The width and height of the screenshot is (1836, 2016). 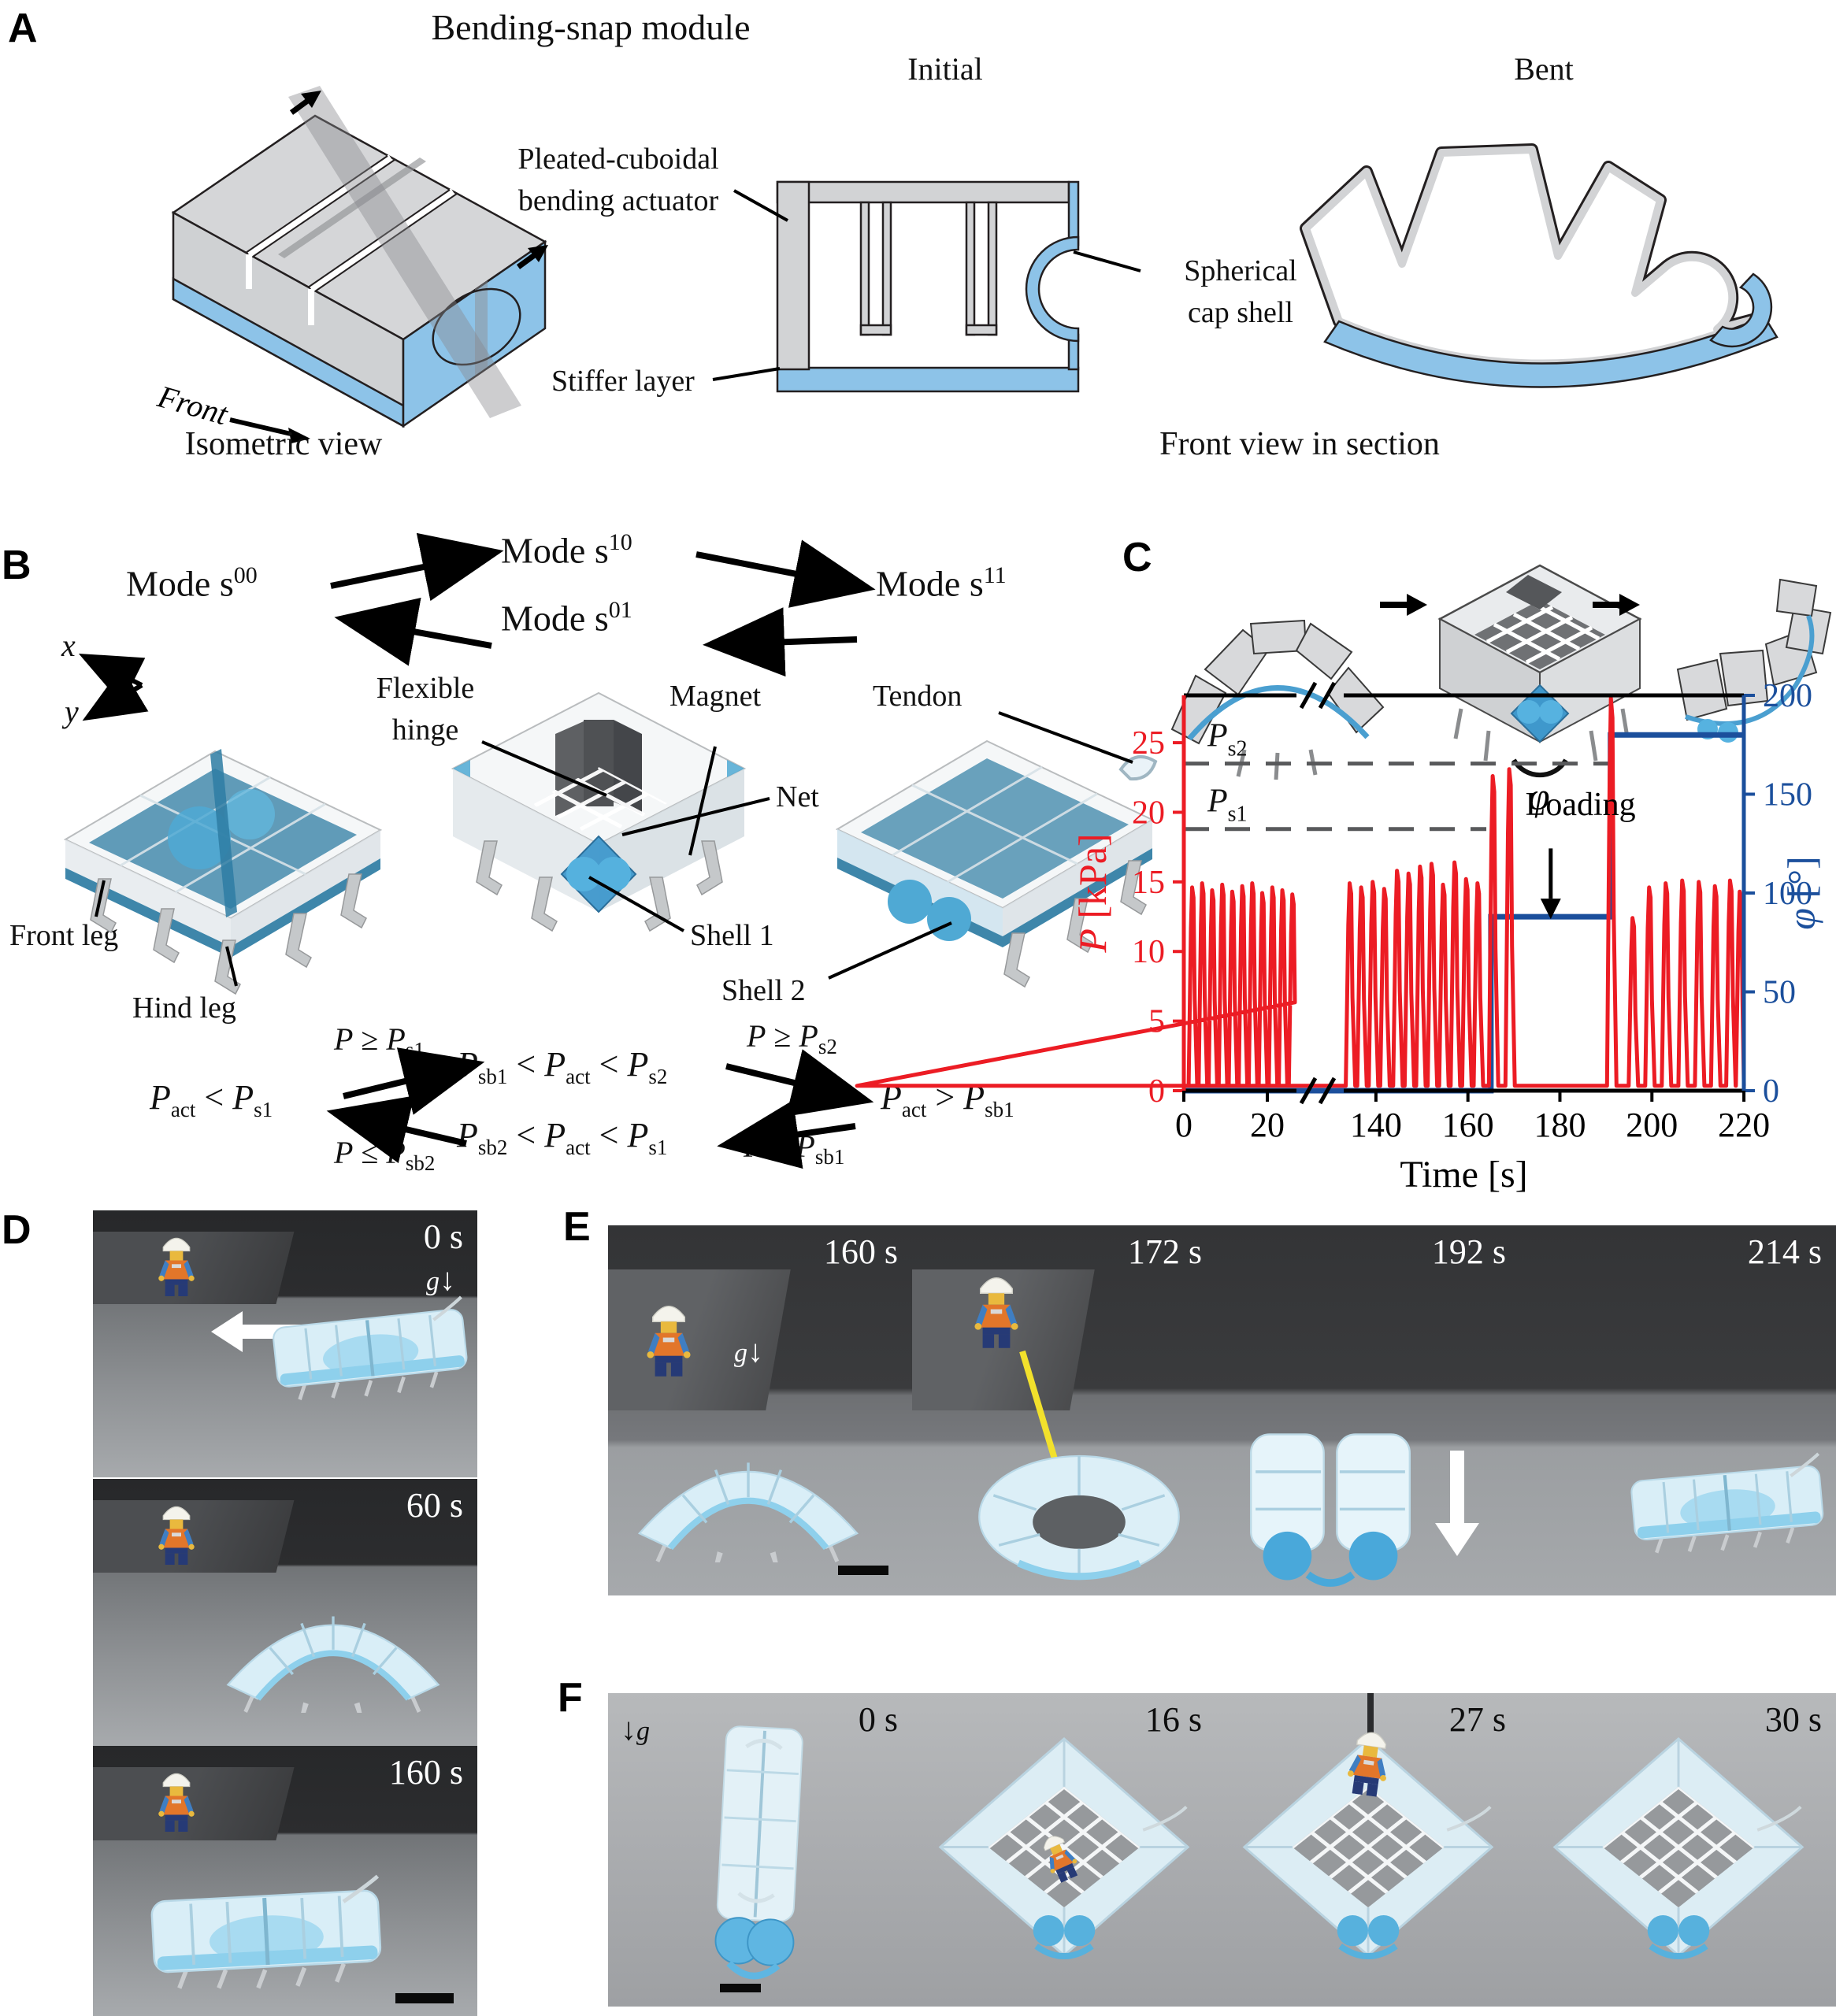 I want to click on timestamp: 214 s, so click(x=1784, y=1251).